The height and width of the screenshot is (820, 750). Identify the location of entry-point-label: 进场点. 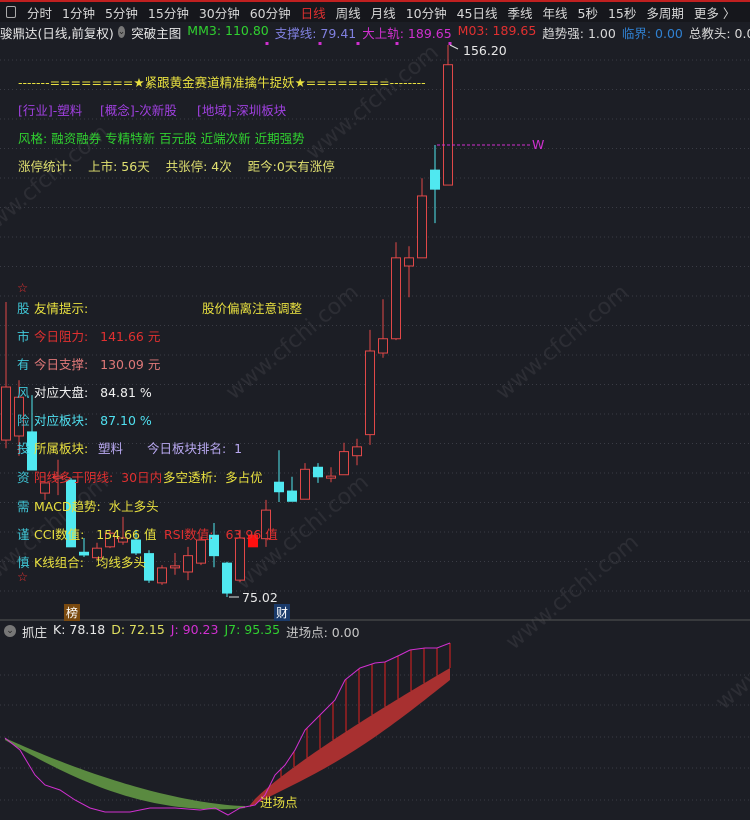
(279, 802).